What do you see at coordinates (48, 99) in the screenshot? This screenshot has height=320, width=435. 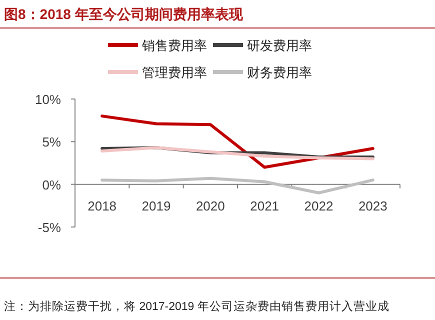 I see `y-tick-label: 10%` at bounding box center [48, 99].